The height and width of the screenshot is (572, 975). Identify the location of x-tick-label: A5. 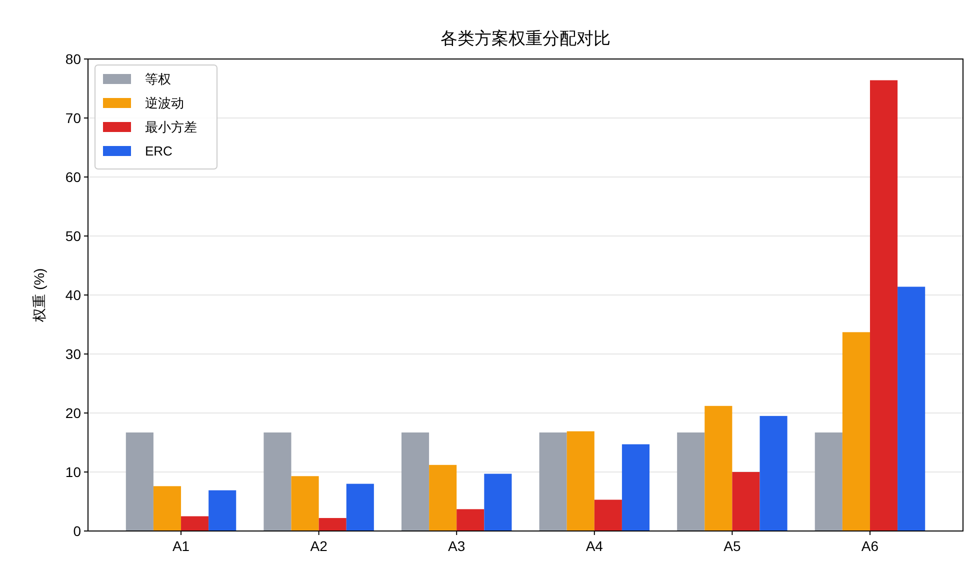
(732, 546).